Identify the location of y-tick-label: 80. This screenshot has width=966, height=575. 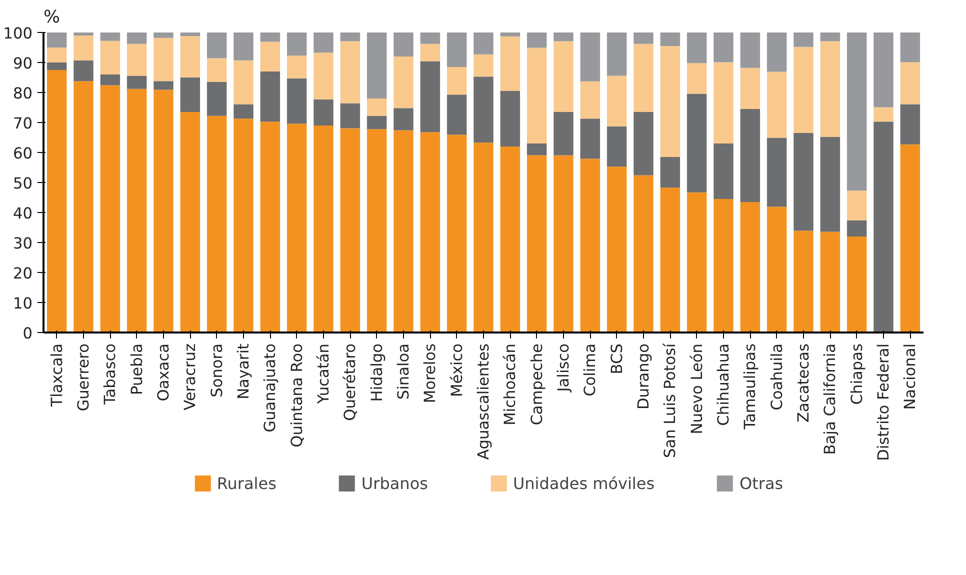
(22, 93).